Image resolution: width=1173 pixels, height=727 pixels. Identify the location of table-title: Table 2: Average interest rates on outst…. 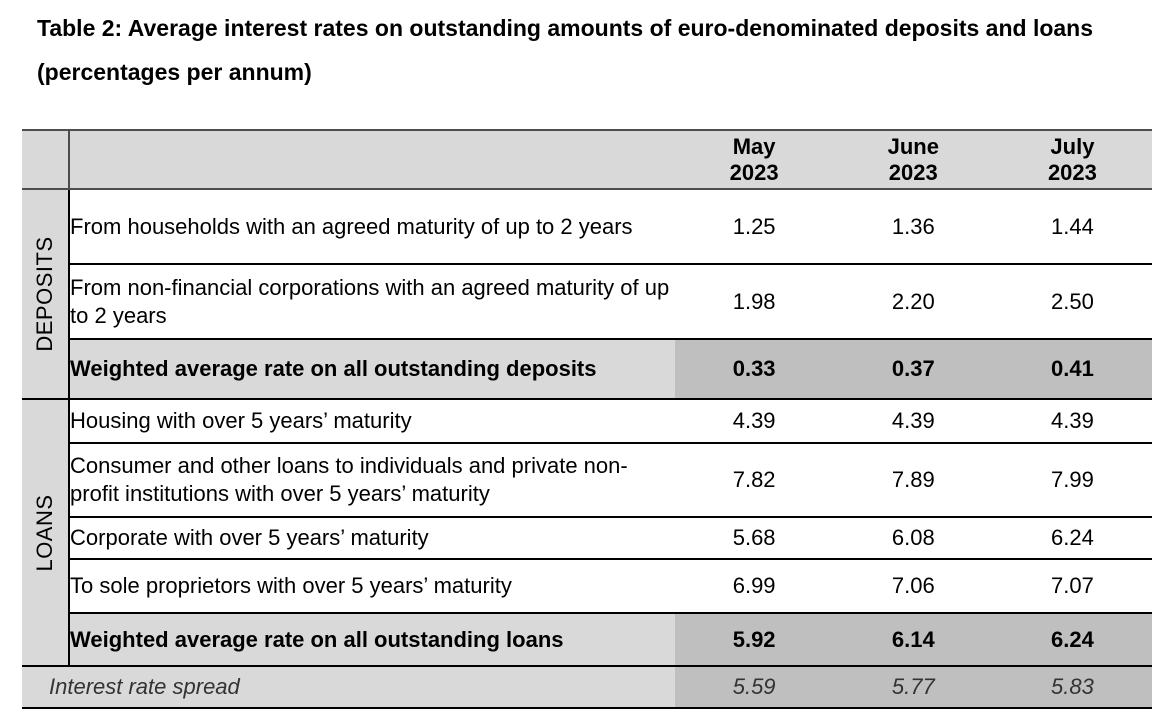
(565, 50).